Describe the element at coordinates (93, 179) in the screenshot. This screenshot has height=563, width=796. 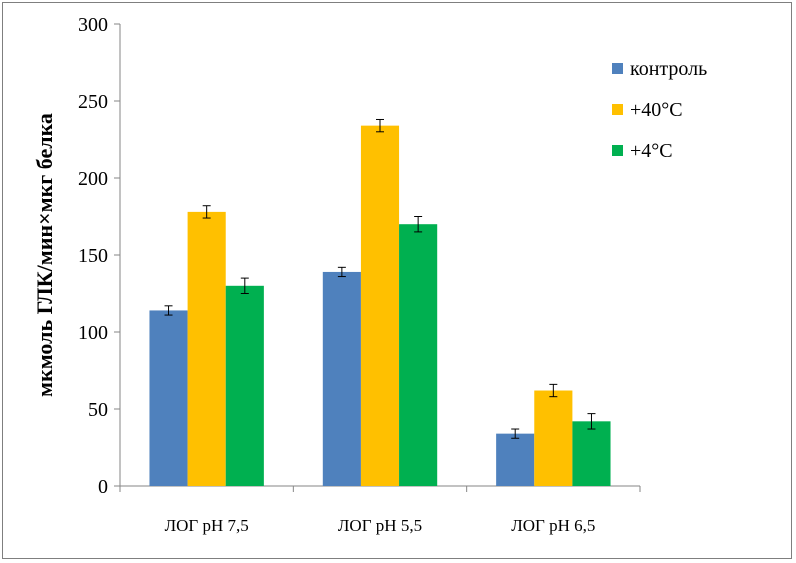
I see `y-tick-label: 200` at that location.